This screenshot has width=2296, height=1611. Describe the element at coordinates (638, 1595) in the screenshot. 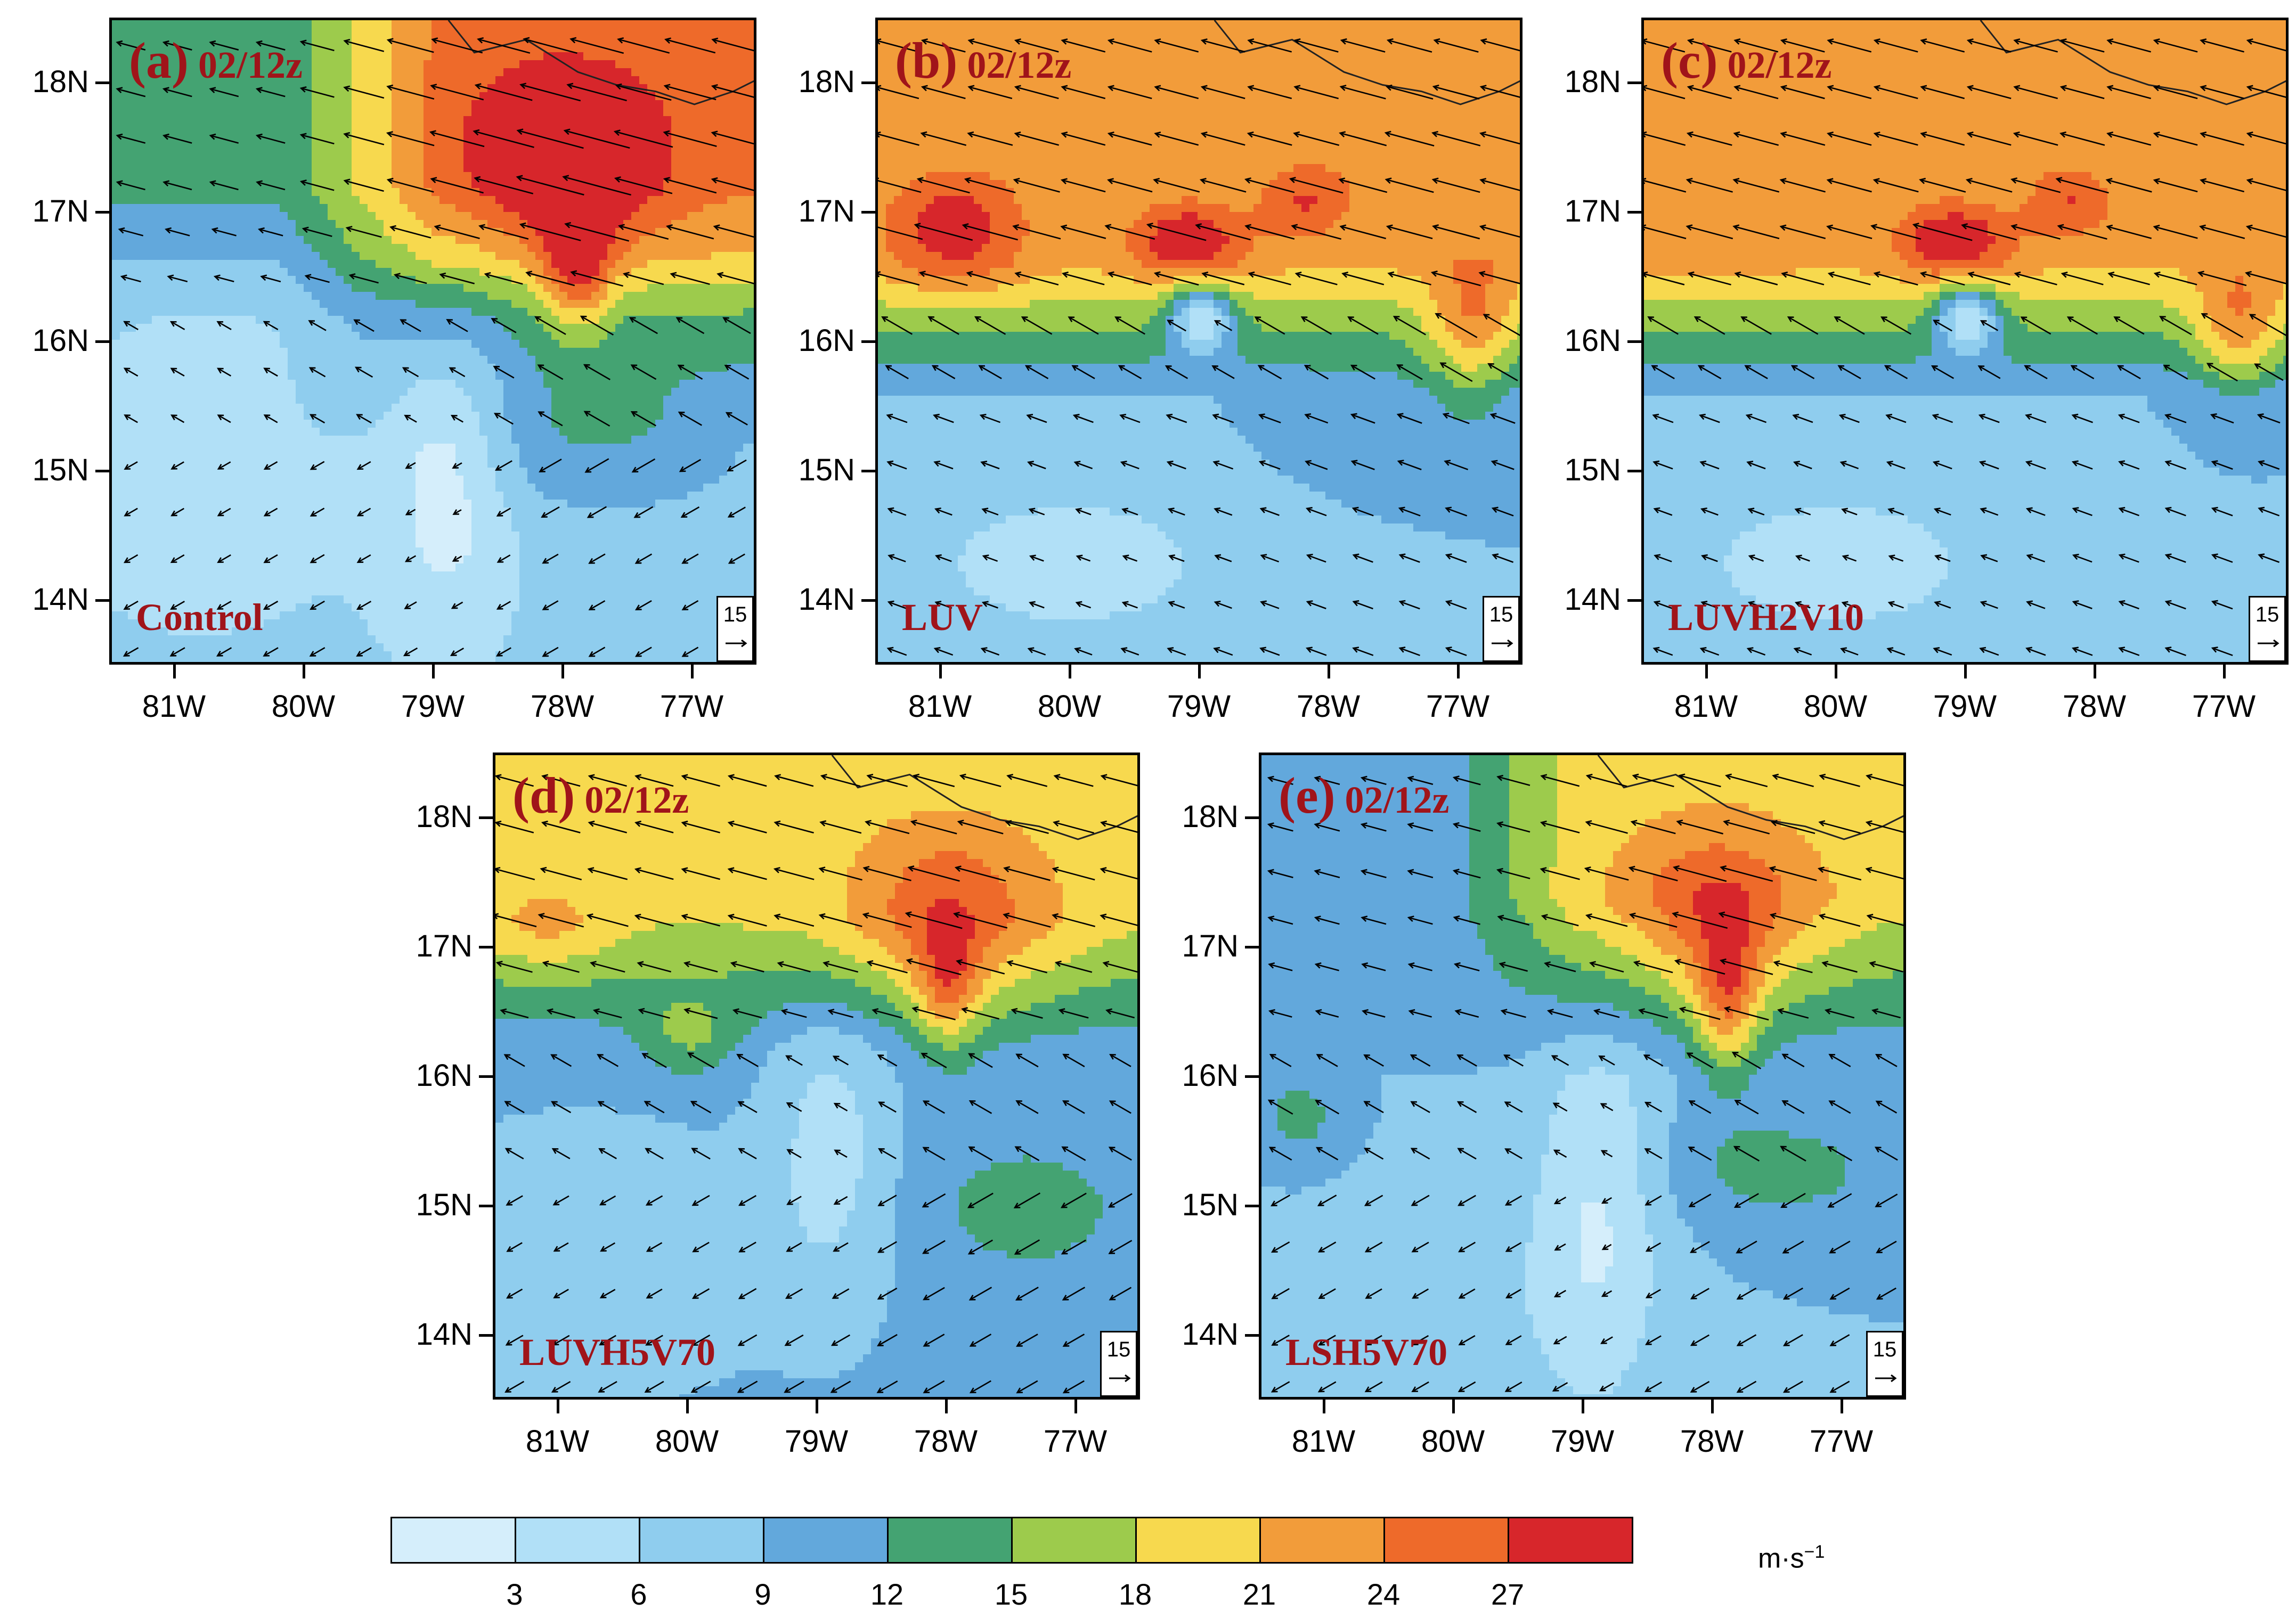

I see `colorbar-label: 6` at that location.